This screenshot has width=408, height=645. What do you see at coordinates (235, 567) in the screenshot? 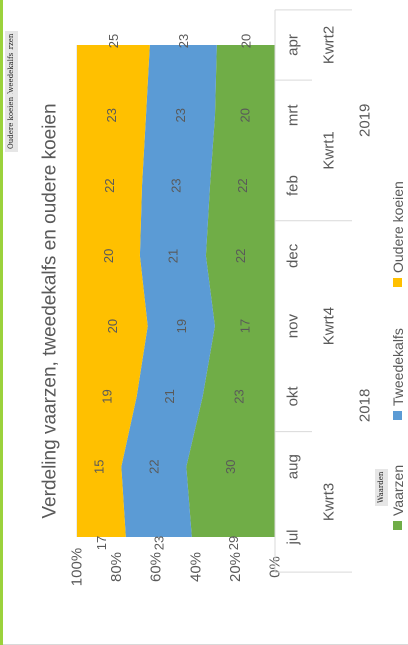
I see `value-tick-label: 20%` at bounding box center [235, 567].